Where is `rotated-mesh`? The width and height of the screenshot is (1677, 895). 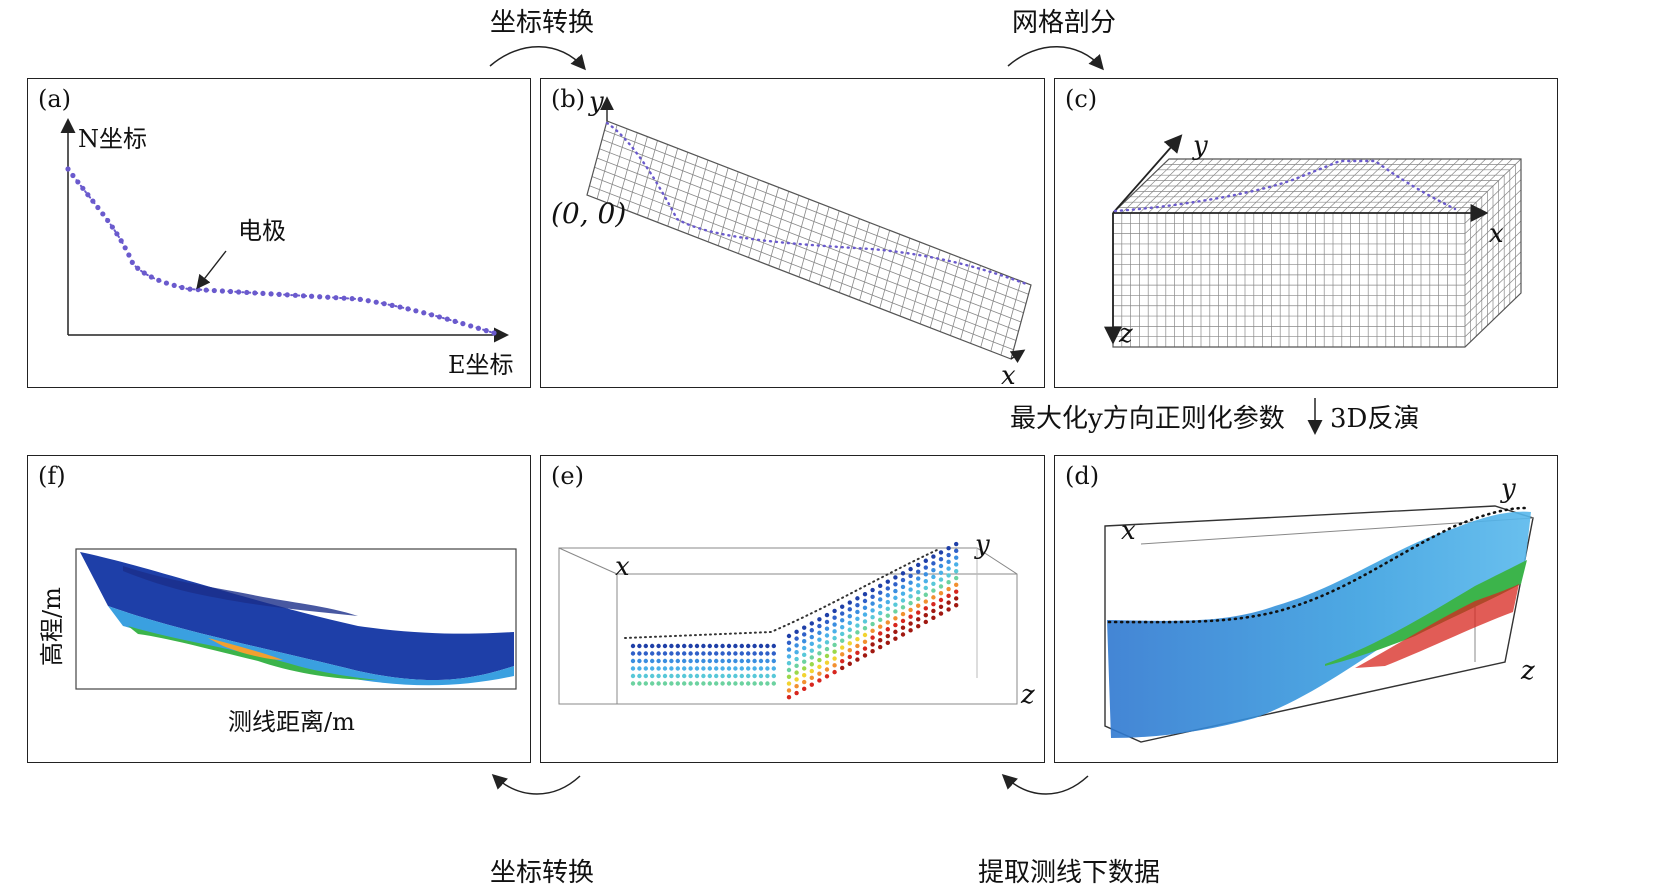
rotated-mesh is located at coordinates (809, 240).